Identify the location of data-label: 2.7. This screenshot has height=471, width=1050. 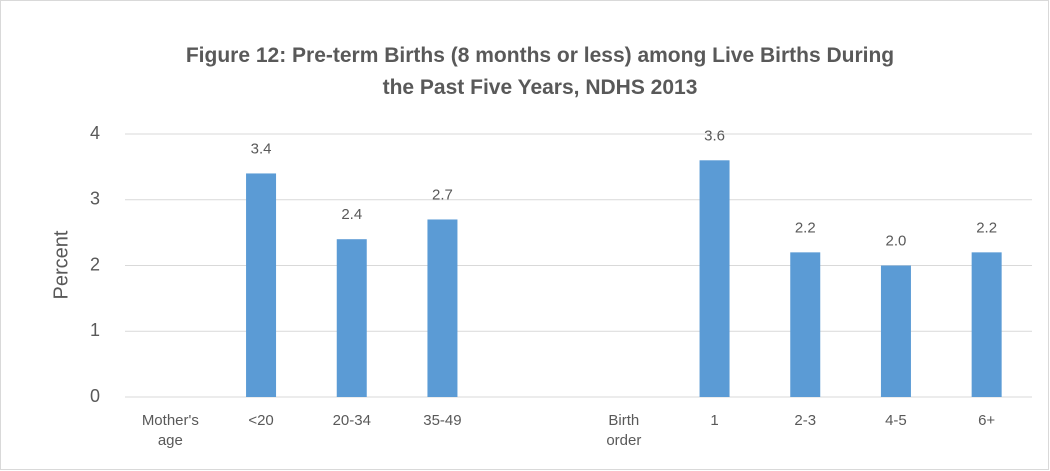
(442, 194).